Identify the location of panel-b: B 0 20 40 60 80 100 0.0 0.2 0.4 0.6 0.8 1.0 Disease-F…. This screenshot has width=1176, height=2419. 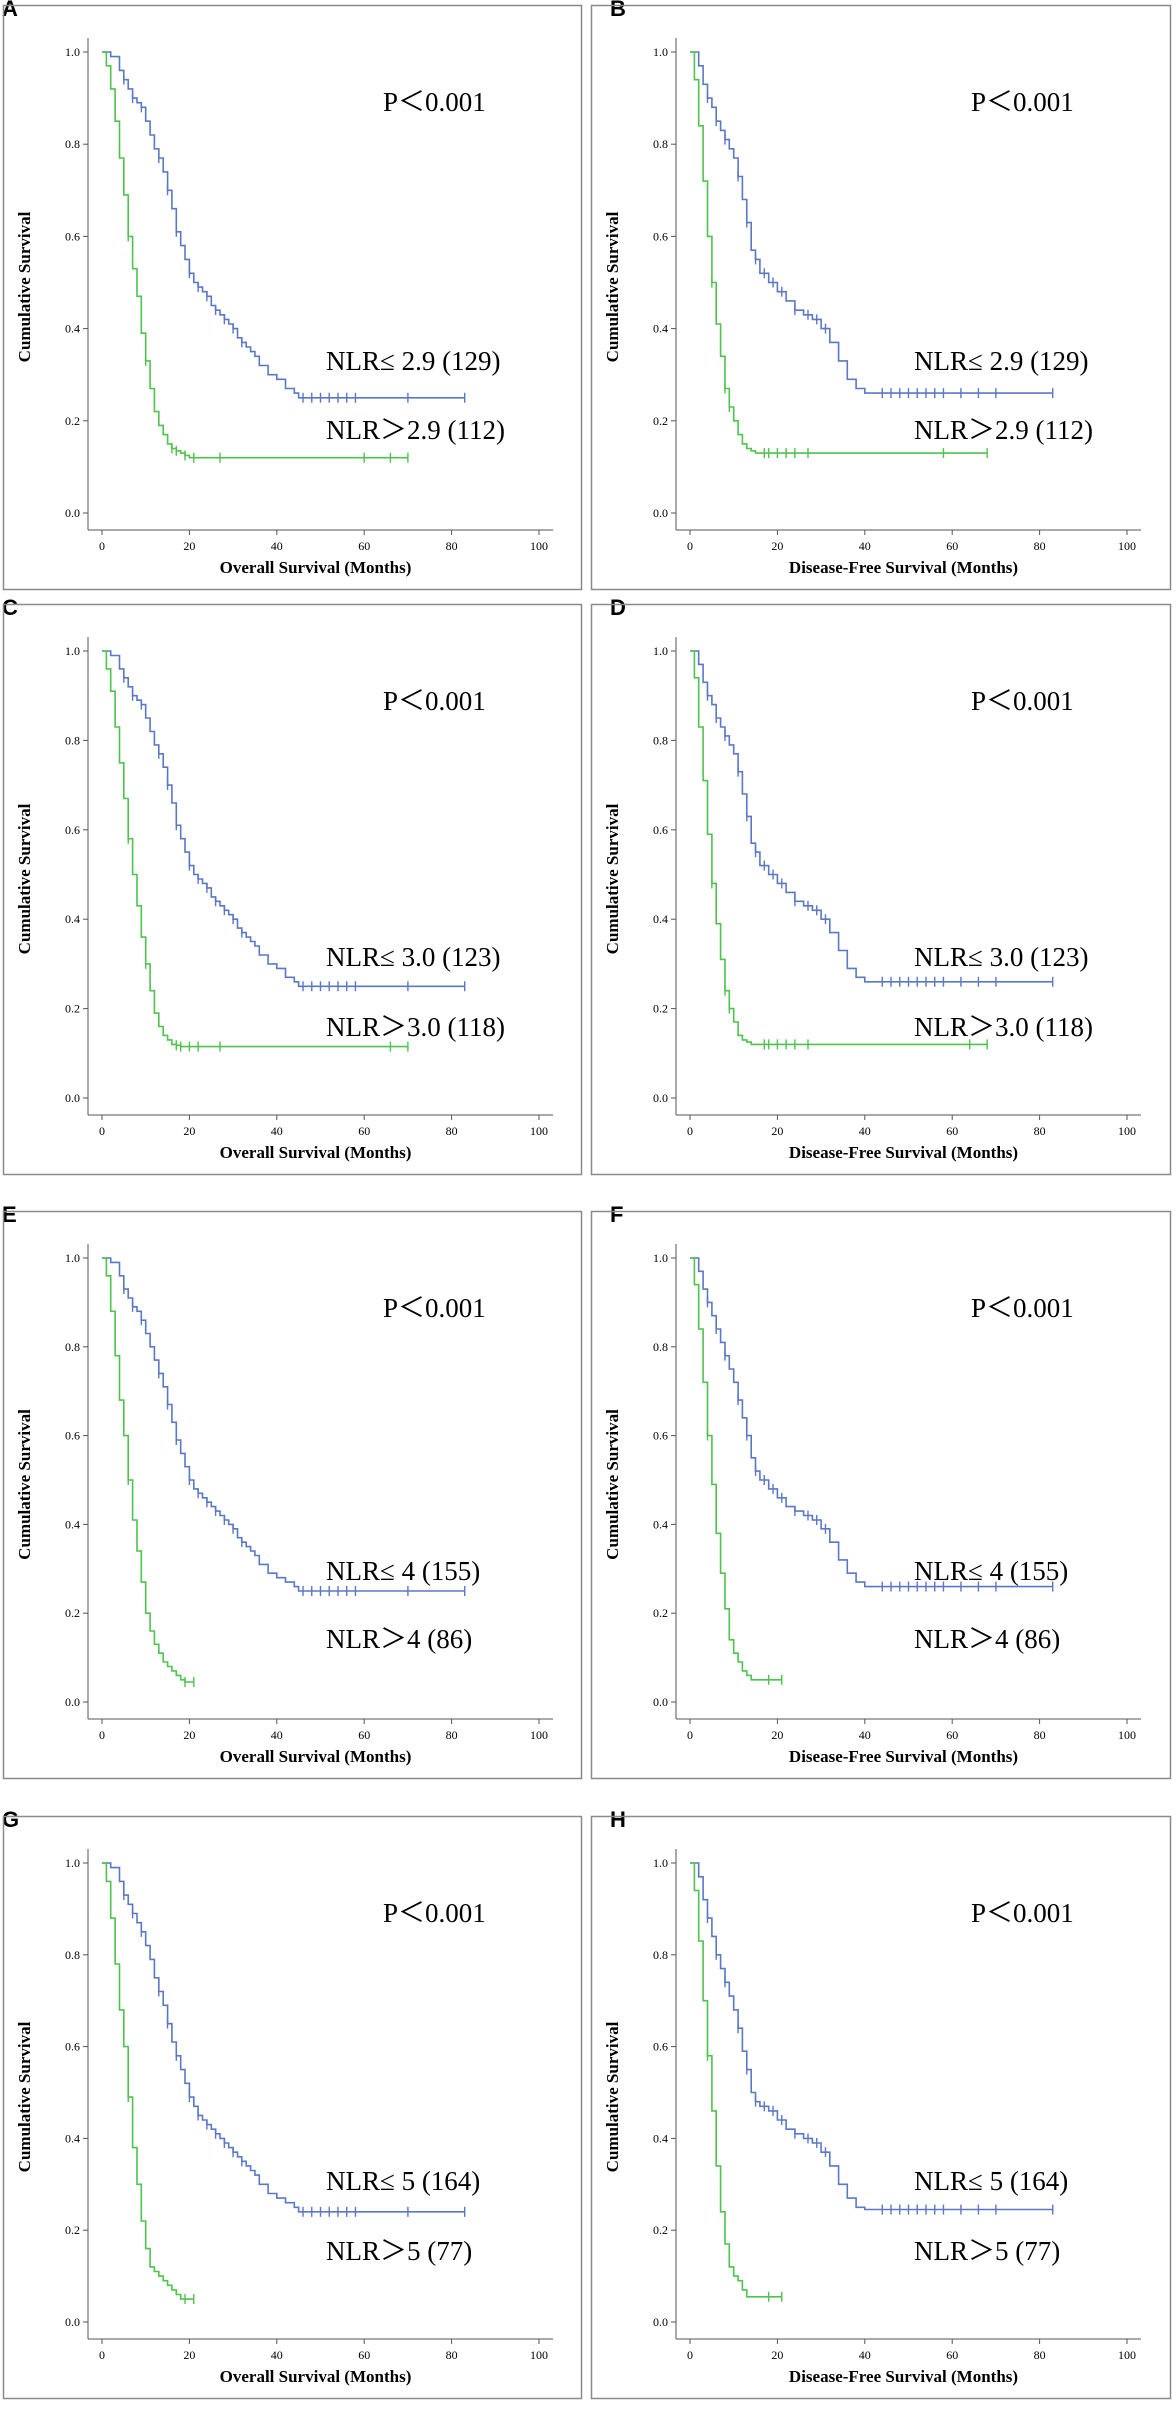
(881, 295).